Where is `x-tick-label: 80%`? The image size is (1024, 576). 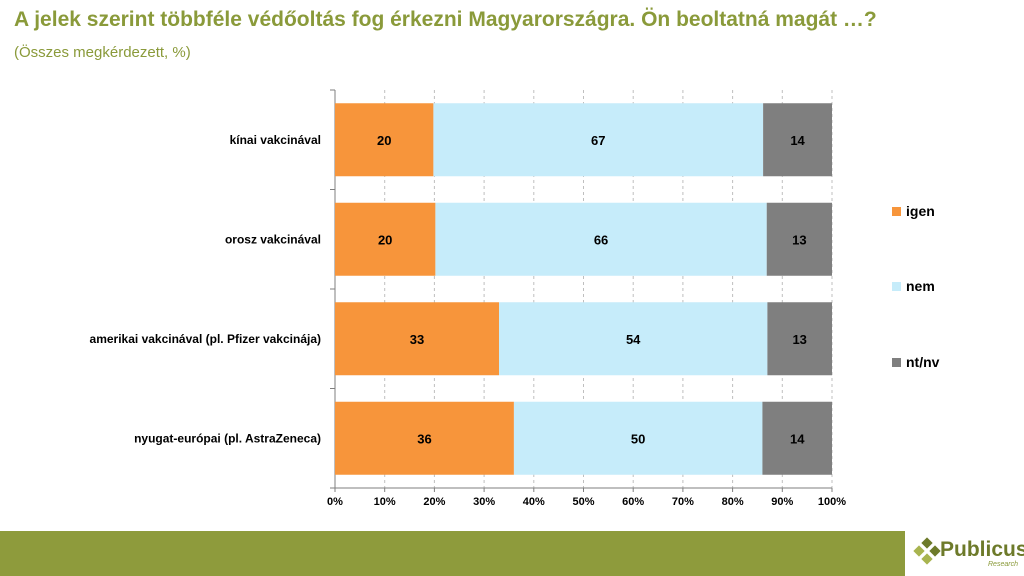
x-tick-label: 80% is located at coordinates (733, 502).